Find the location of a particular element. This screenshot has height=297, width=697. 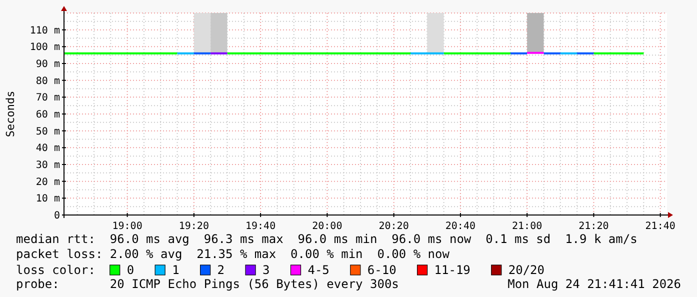

legend-label: 4-5 is located at coordinates (319, 270).